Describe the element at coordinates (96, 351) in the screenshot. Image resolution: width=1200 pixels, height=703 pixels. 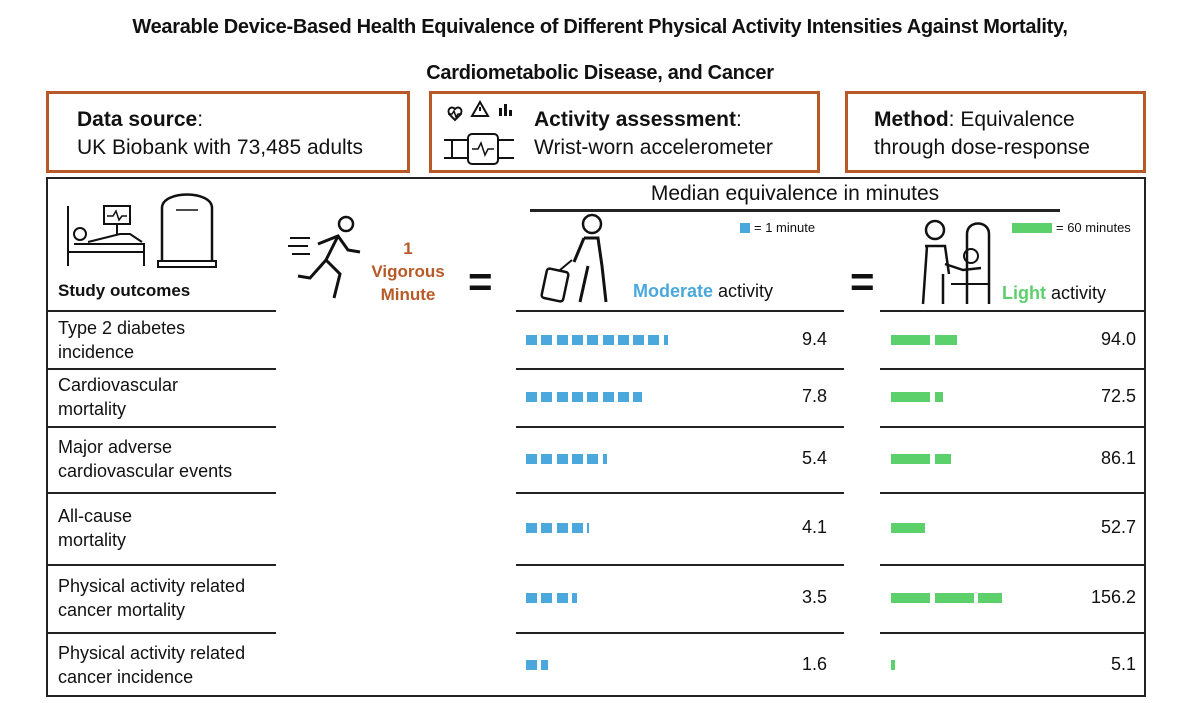
I see `outcome-label-line: incidence` at that location.